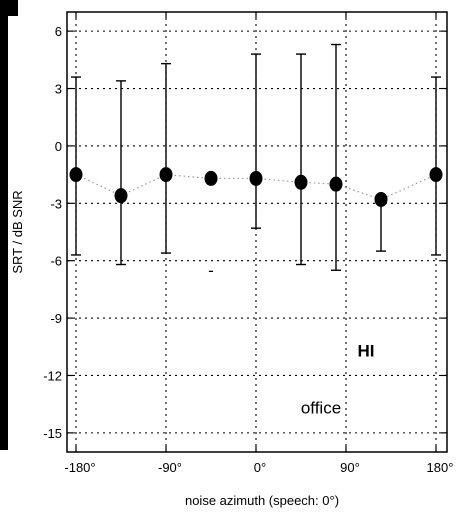  What do you see at coordinates (170, 467) in the screenshot?
I see `x-tick-label: -90°` at bounding box center [170, 467].